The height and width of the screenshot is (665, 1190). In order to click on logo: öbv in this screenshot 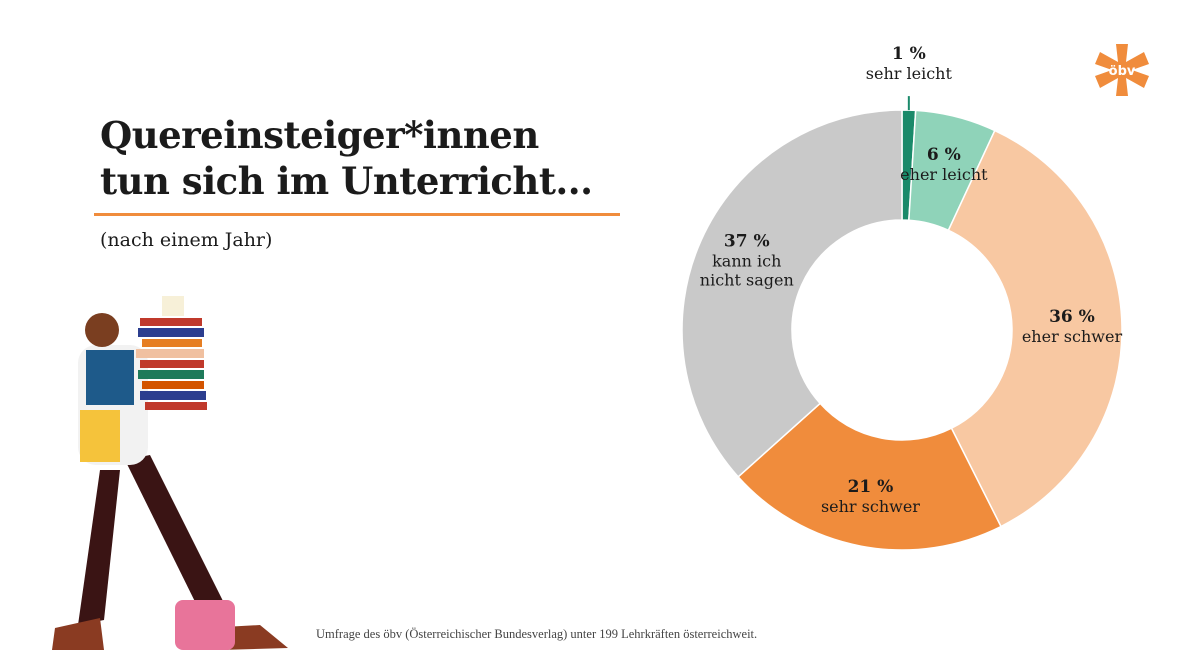, I will do `click(1122, 70)`.